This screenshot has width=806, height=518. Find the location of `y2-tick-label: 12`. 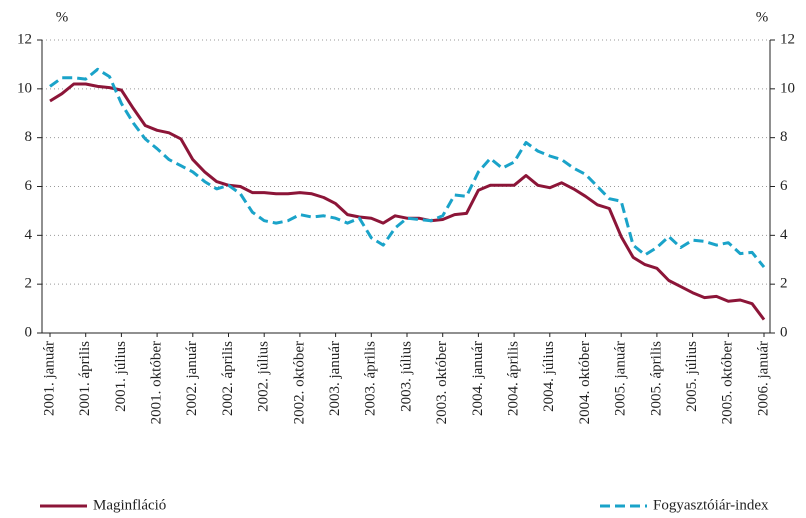

y2-tick-label: 12 is located at coordinates (787, 39).